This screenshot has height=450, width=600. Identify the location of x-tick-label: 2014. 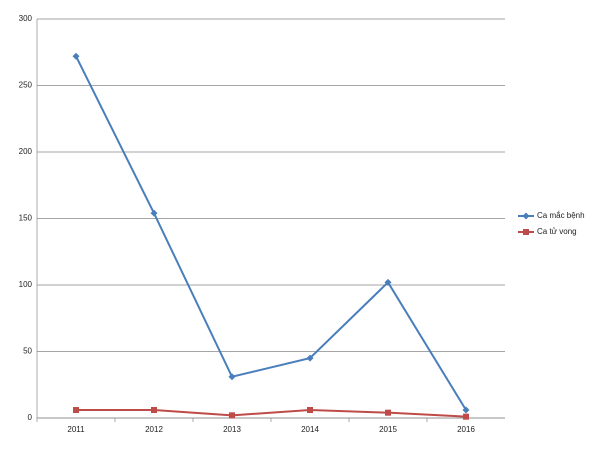
(310, 429).